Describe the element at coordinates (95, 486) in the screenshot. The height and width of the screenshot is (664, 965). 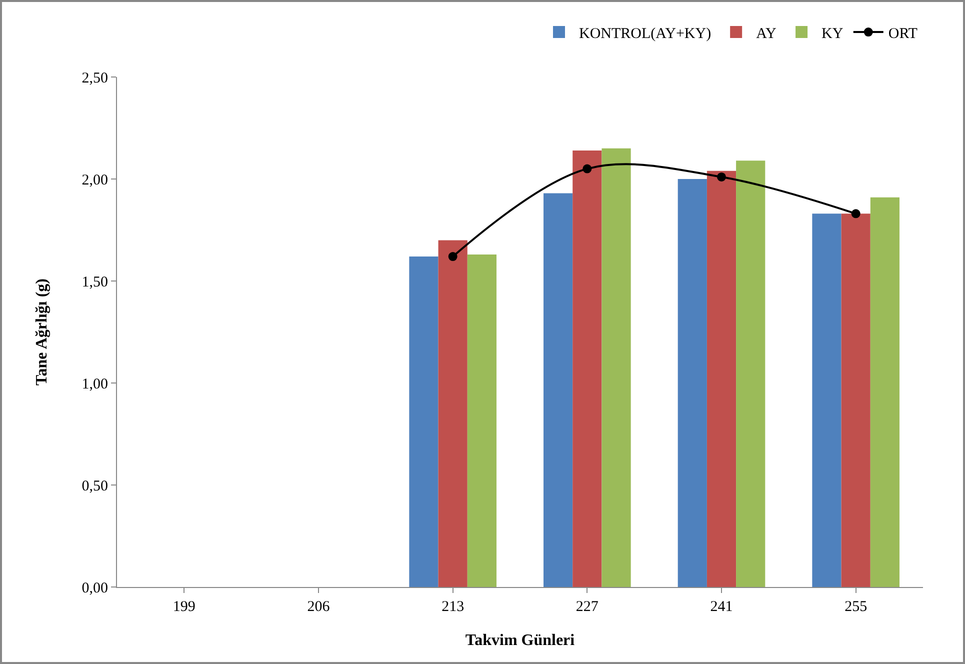
I see `y-tick-label: 0,50` at that location.